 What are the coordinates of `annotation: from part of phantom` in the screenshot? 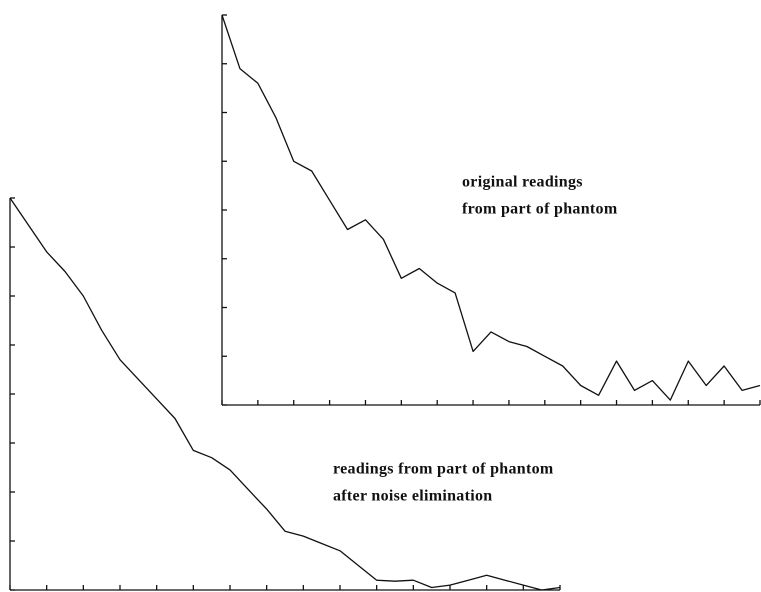 It's located at (540, 209).